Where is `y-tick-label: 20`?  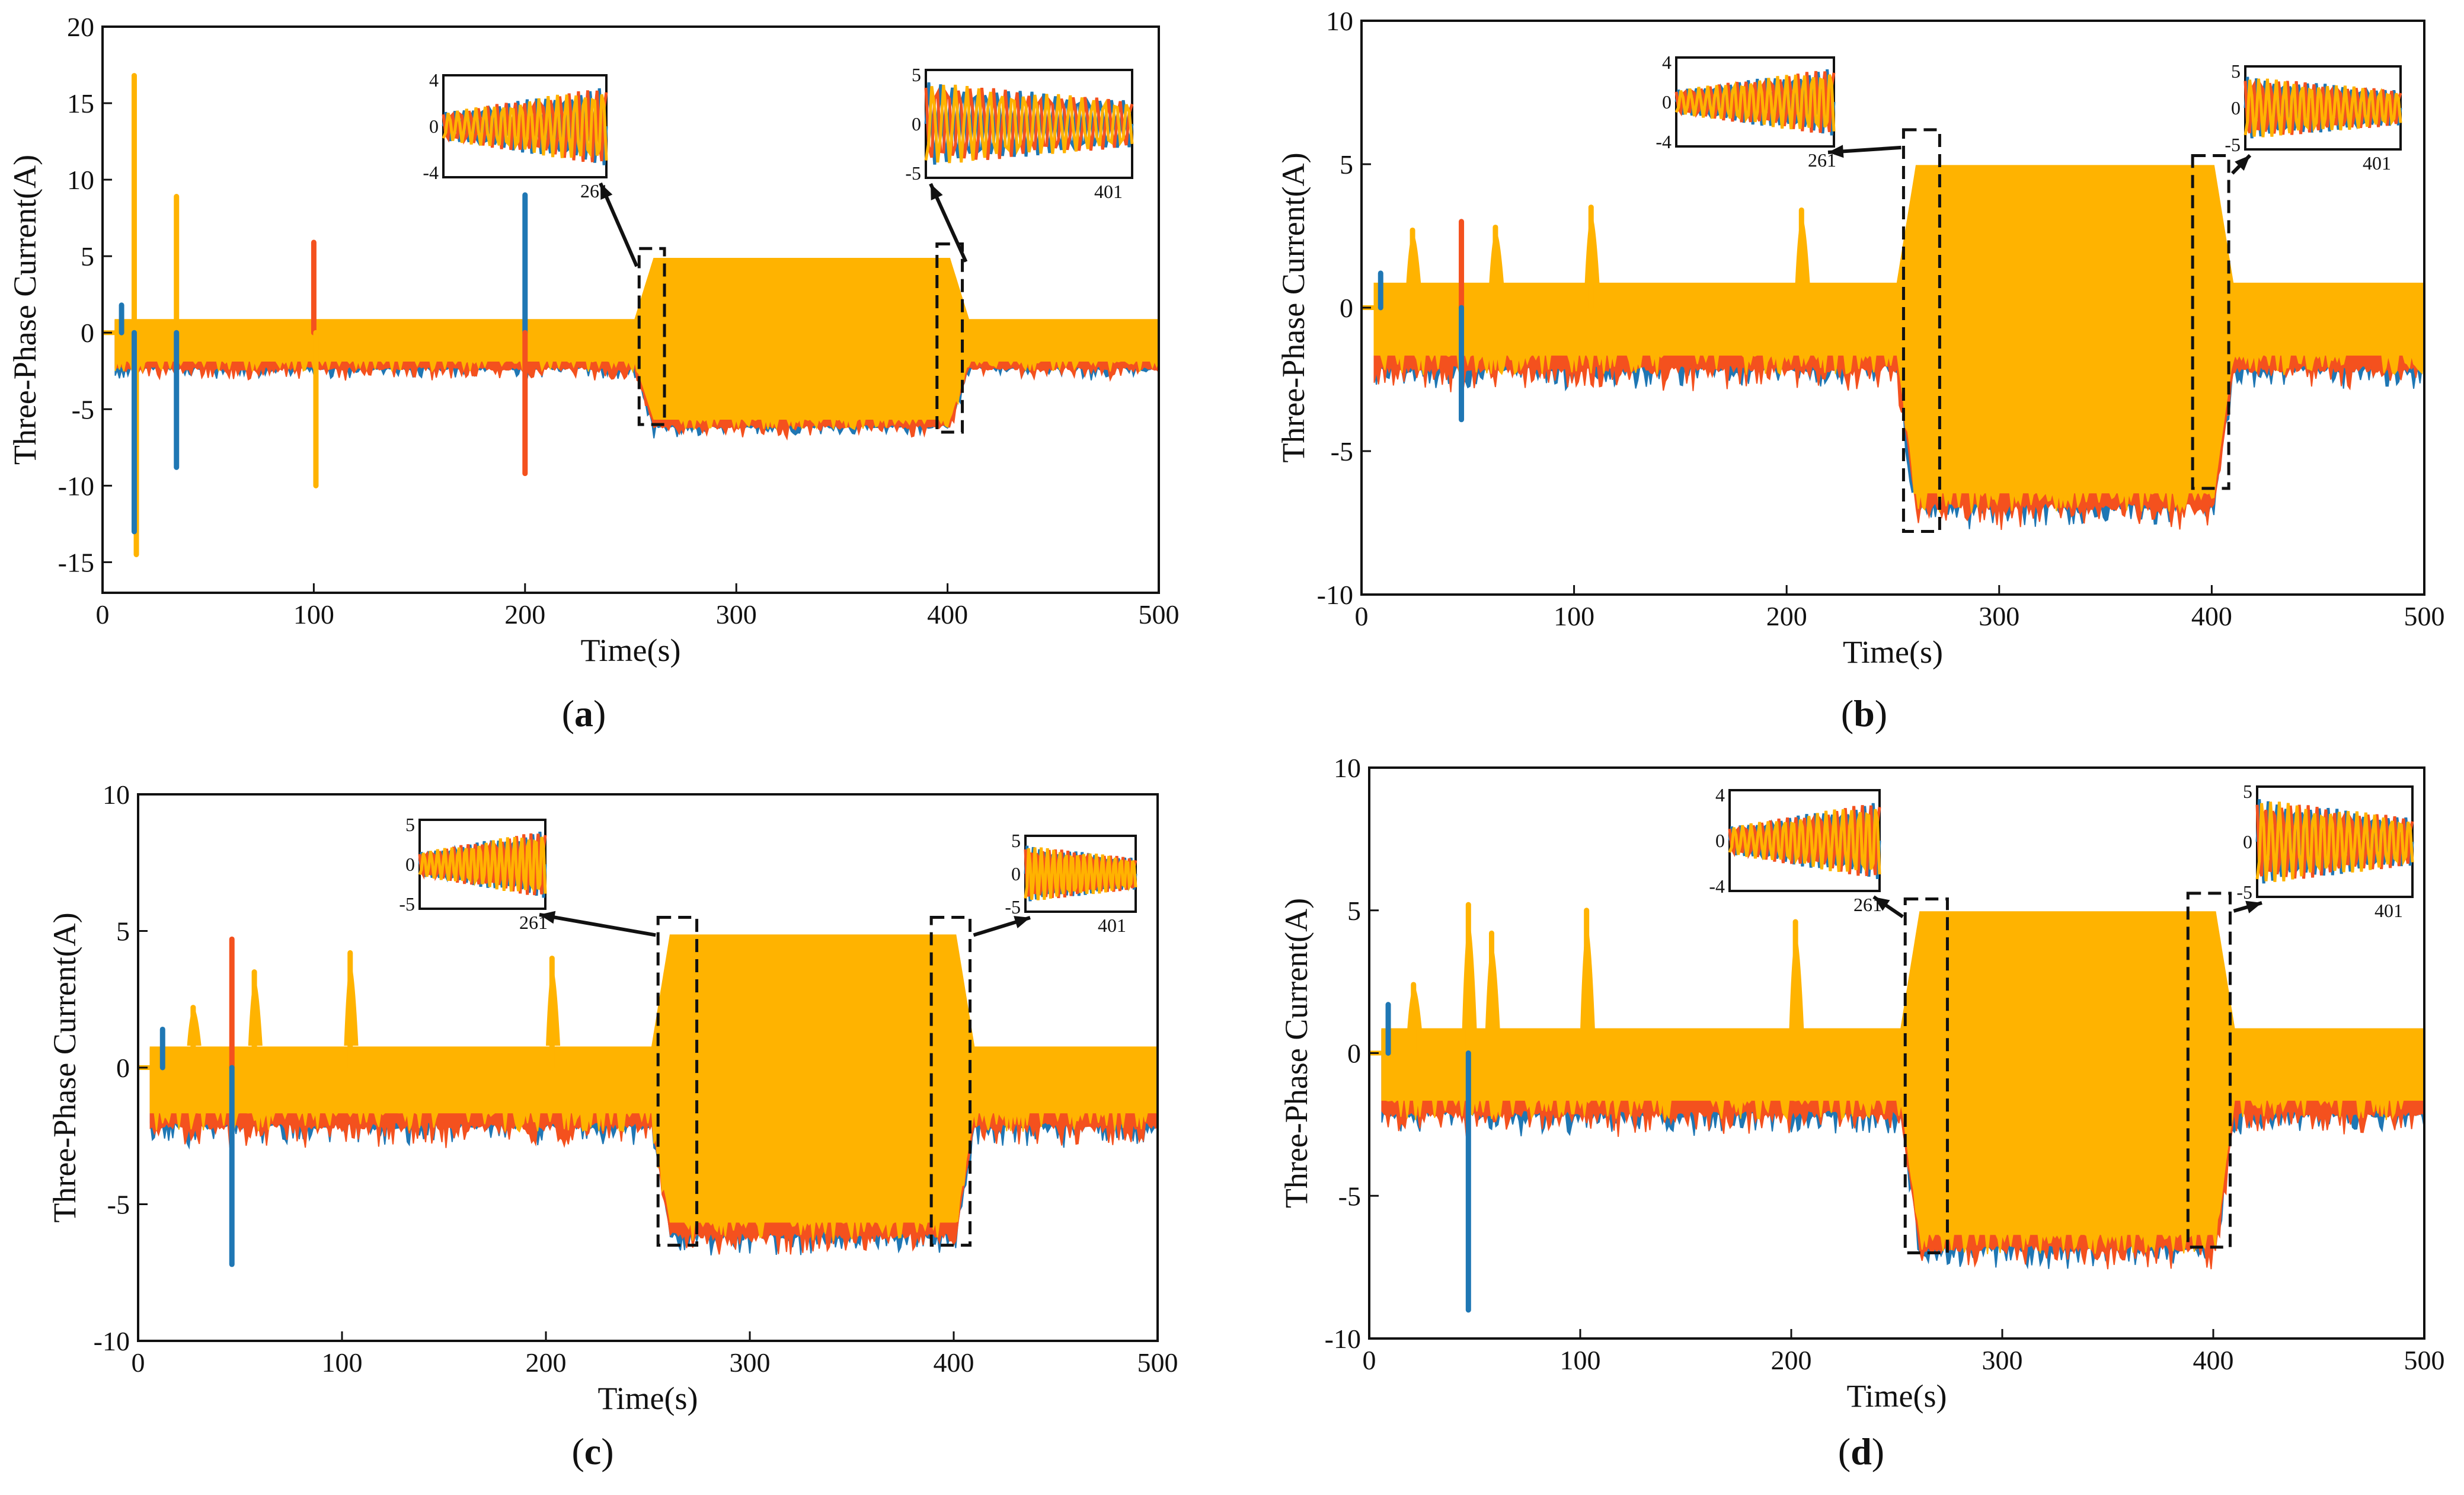
y-tick-label: 20 is located at coordinates (81, 27).